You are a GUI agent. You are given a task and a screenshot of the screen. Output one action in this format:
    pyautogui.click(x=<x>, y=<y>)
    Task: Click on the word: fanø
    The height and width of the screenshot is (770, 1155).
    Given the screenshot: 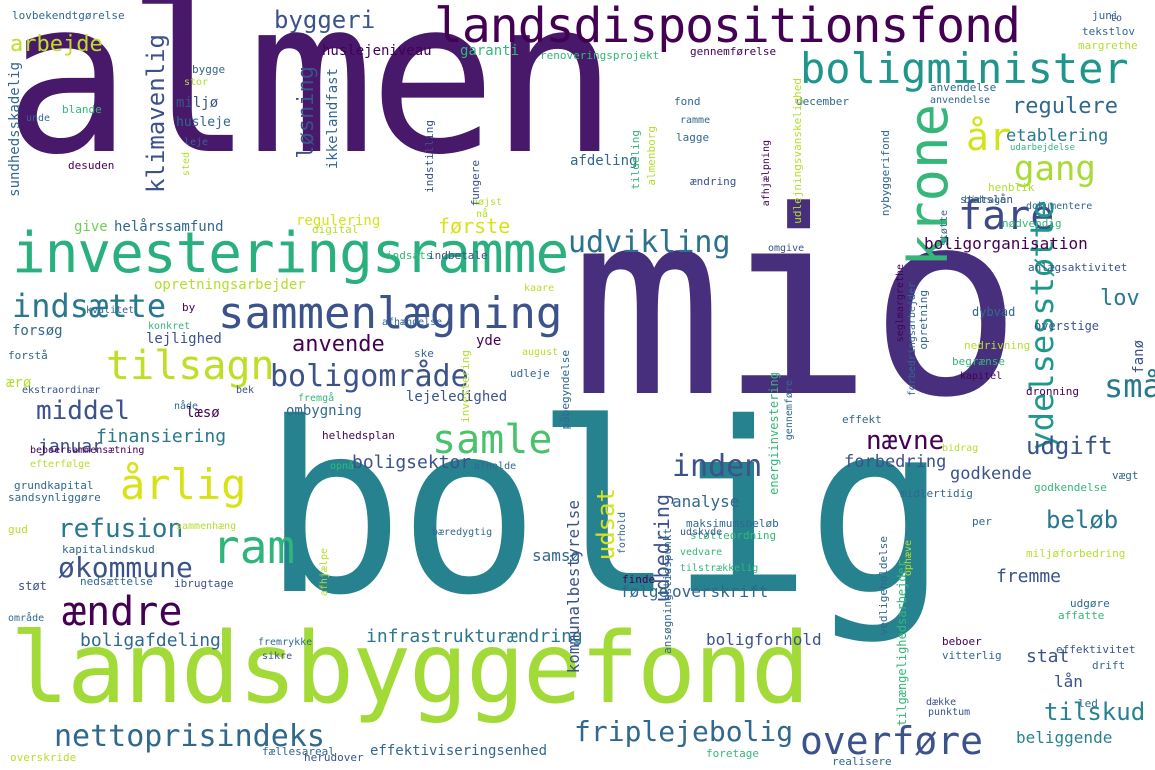 What is the action you would take?
    pyautogui.click(x=1139, y=357)
    